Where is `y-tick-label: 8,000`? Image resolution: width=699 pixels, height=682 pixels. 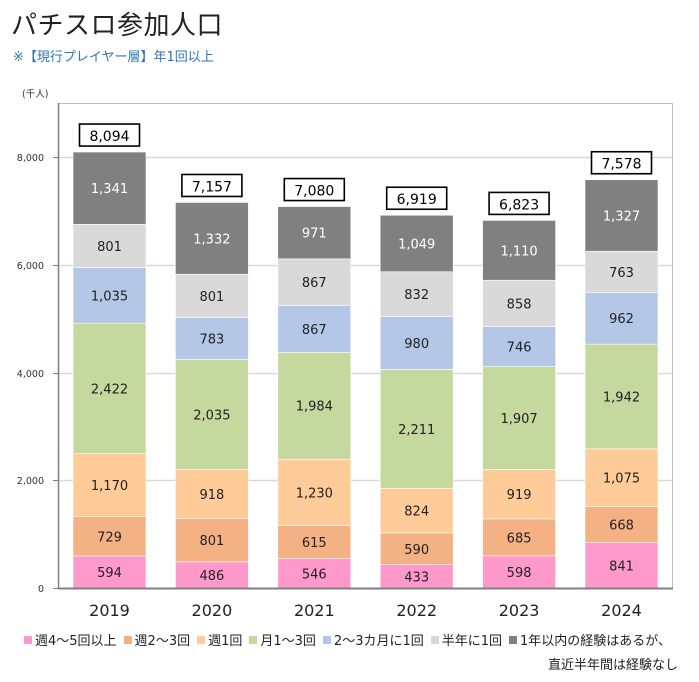
y-tick-label: 8,000 is located at coordinates (30, 158).